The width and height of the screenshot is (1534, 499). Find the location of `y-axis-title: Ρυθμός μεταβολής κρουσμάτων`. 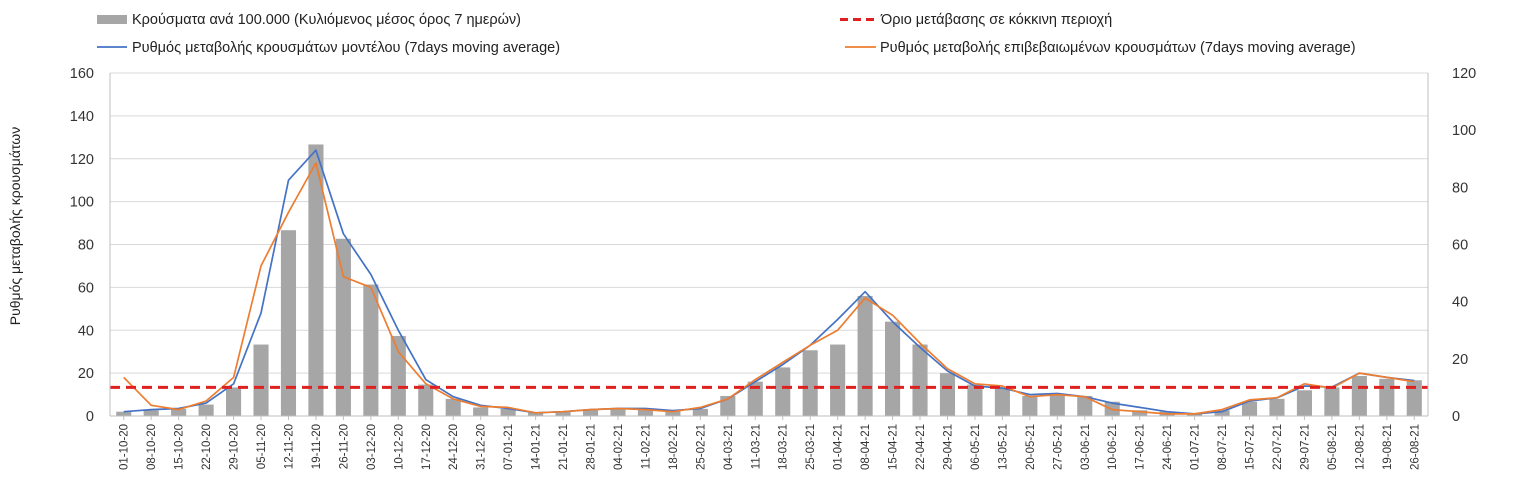

y-axis-title: Ρυθμός μεταβολής κρουσμάτων is located at coordinates (15, 226).